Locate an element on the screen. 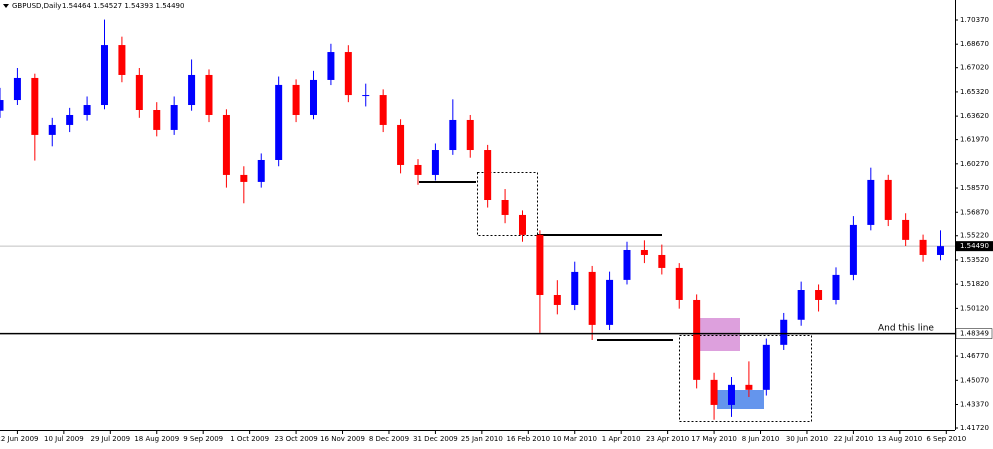 Image resolution: width=993 pixels, height=449 pixels. y-tick-label: 1.45070 is located at coordinates (974, 380).